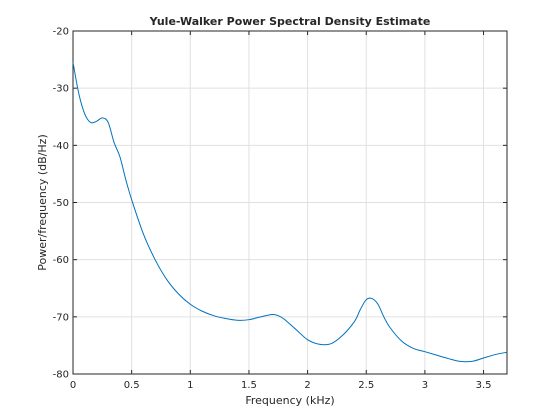  I want to click on x-tick-label: 2, so click(307, 385).